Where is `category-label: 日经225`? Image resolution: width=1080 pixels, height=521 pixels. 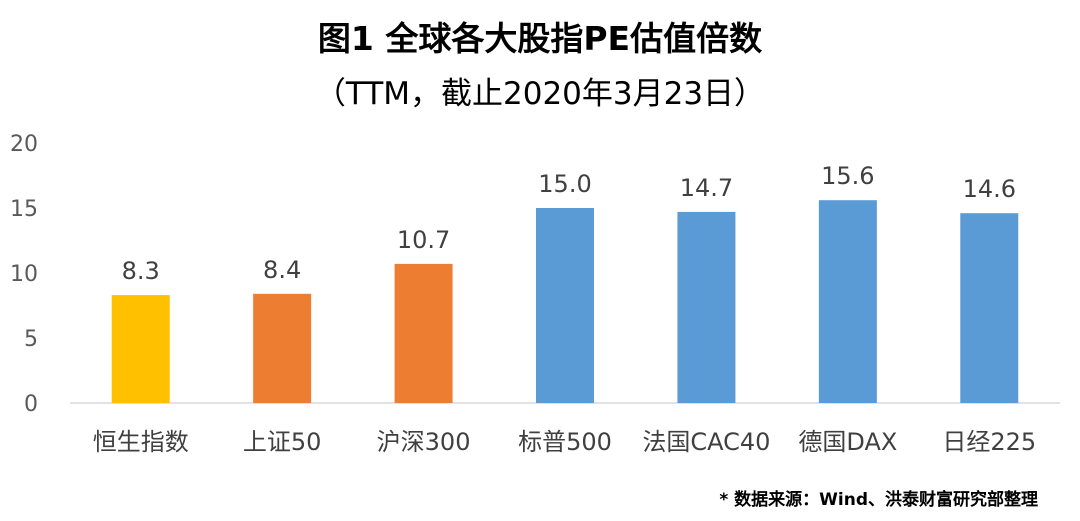 category-label: 日经225 is located at coordinates (989, 442).